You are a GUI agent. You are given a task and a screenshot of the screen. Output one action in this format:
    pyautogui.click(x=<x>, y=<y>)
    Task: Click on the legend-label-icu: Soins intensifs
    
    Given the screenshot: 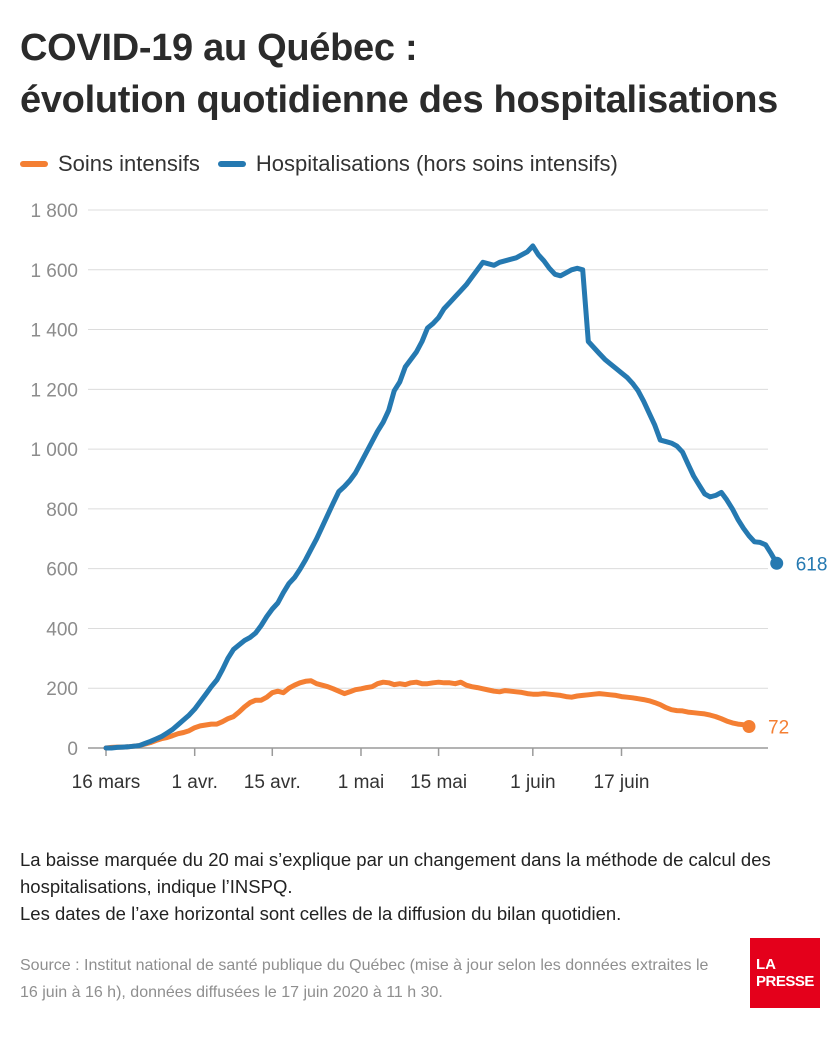 What is the action you would take?
    pyautogui.click(x=129, y=163)
    